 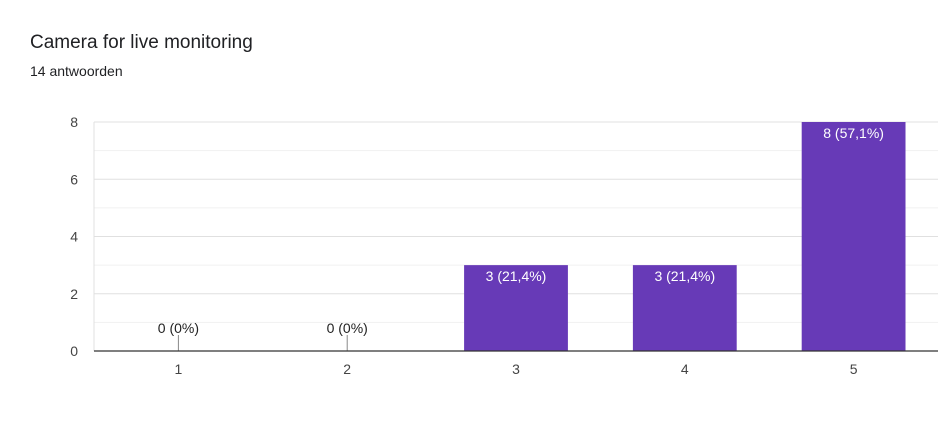 What do you see at coordinates (853, 133) in the screenshot?
I see `bar-data-label: 8 (57,1%)` at bounding box center [853, 133].